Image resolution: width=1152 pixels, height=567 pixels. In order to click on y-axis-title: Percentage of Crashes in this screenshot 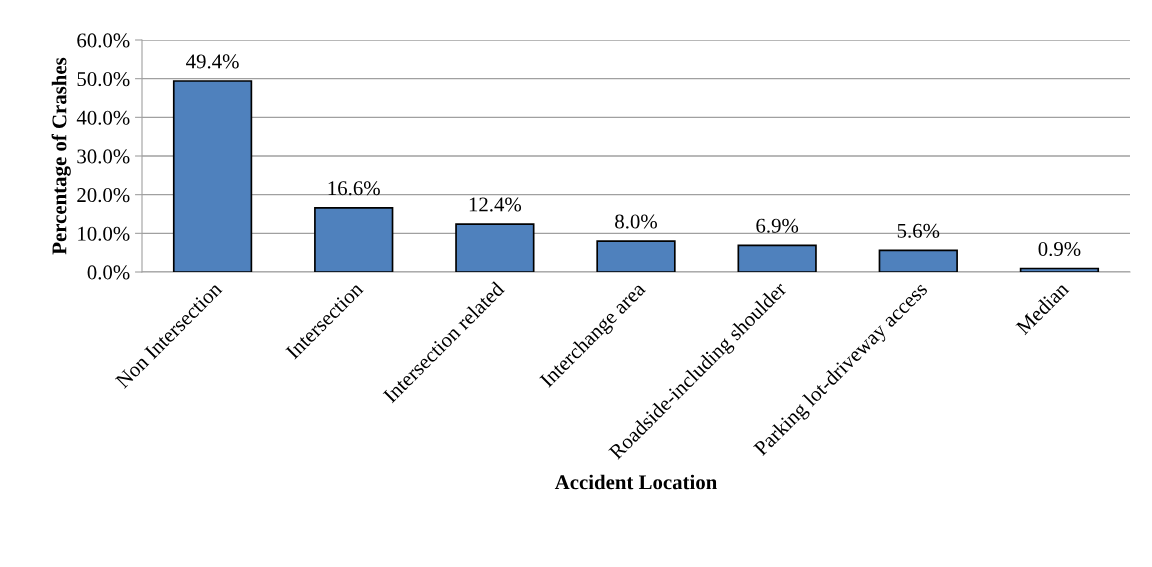, I will do `click(61, 156)`.